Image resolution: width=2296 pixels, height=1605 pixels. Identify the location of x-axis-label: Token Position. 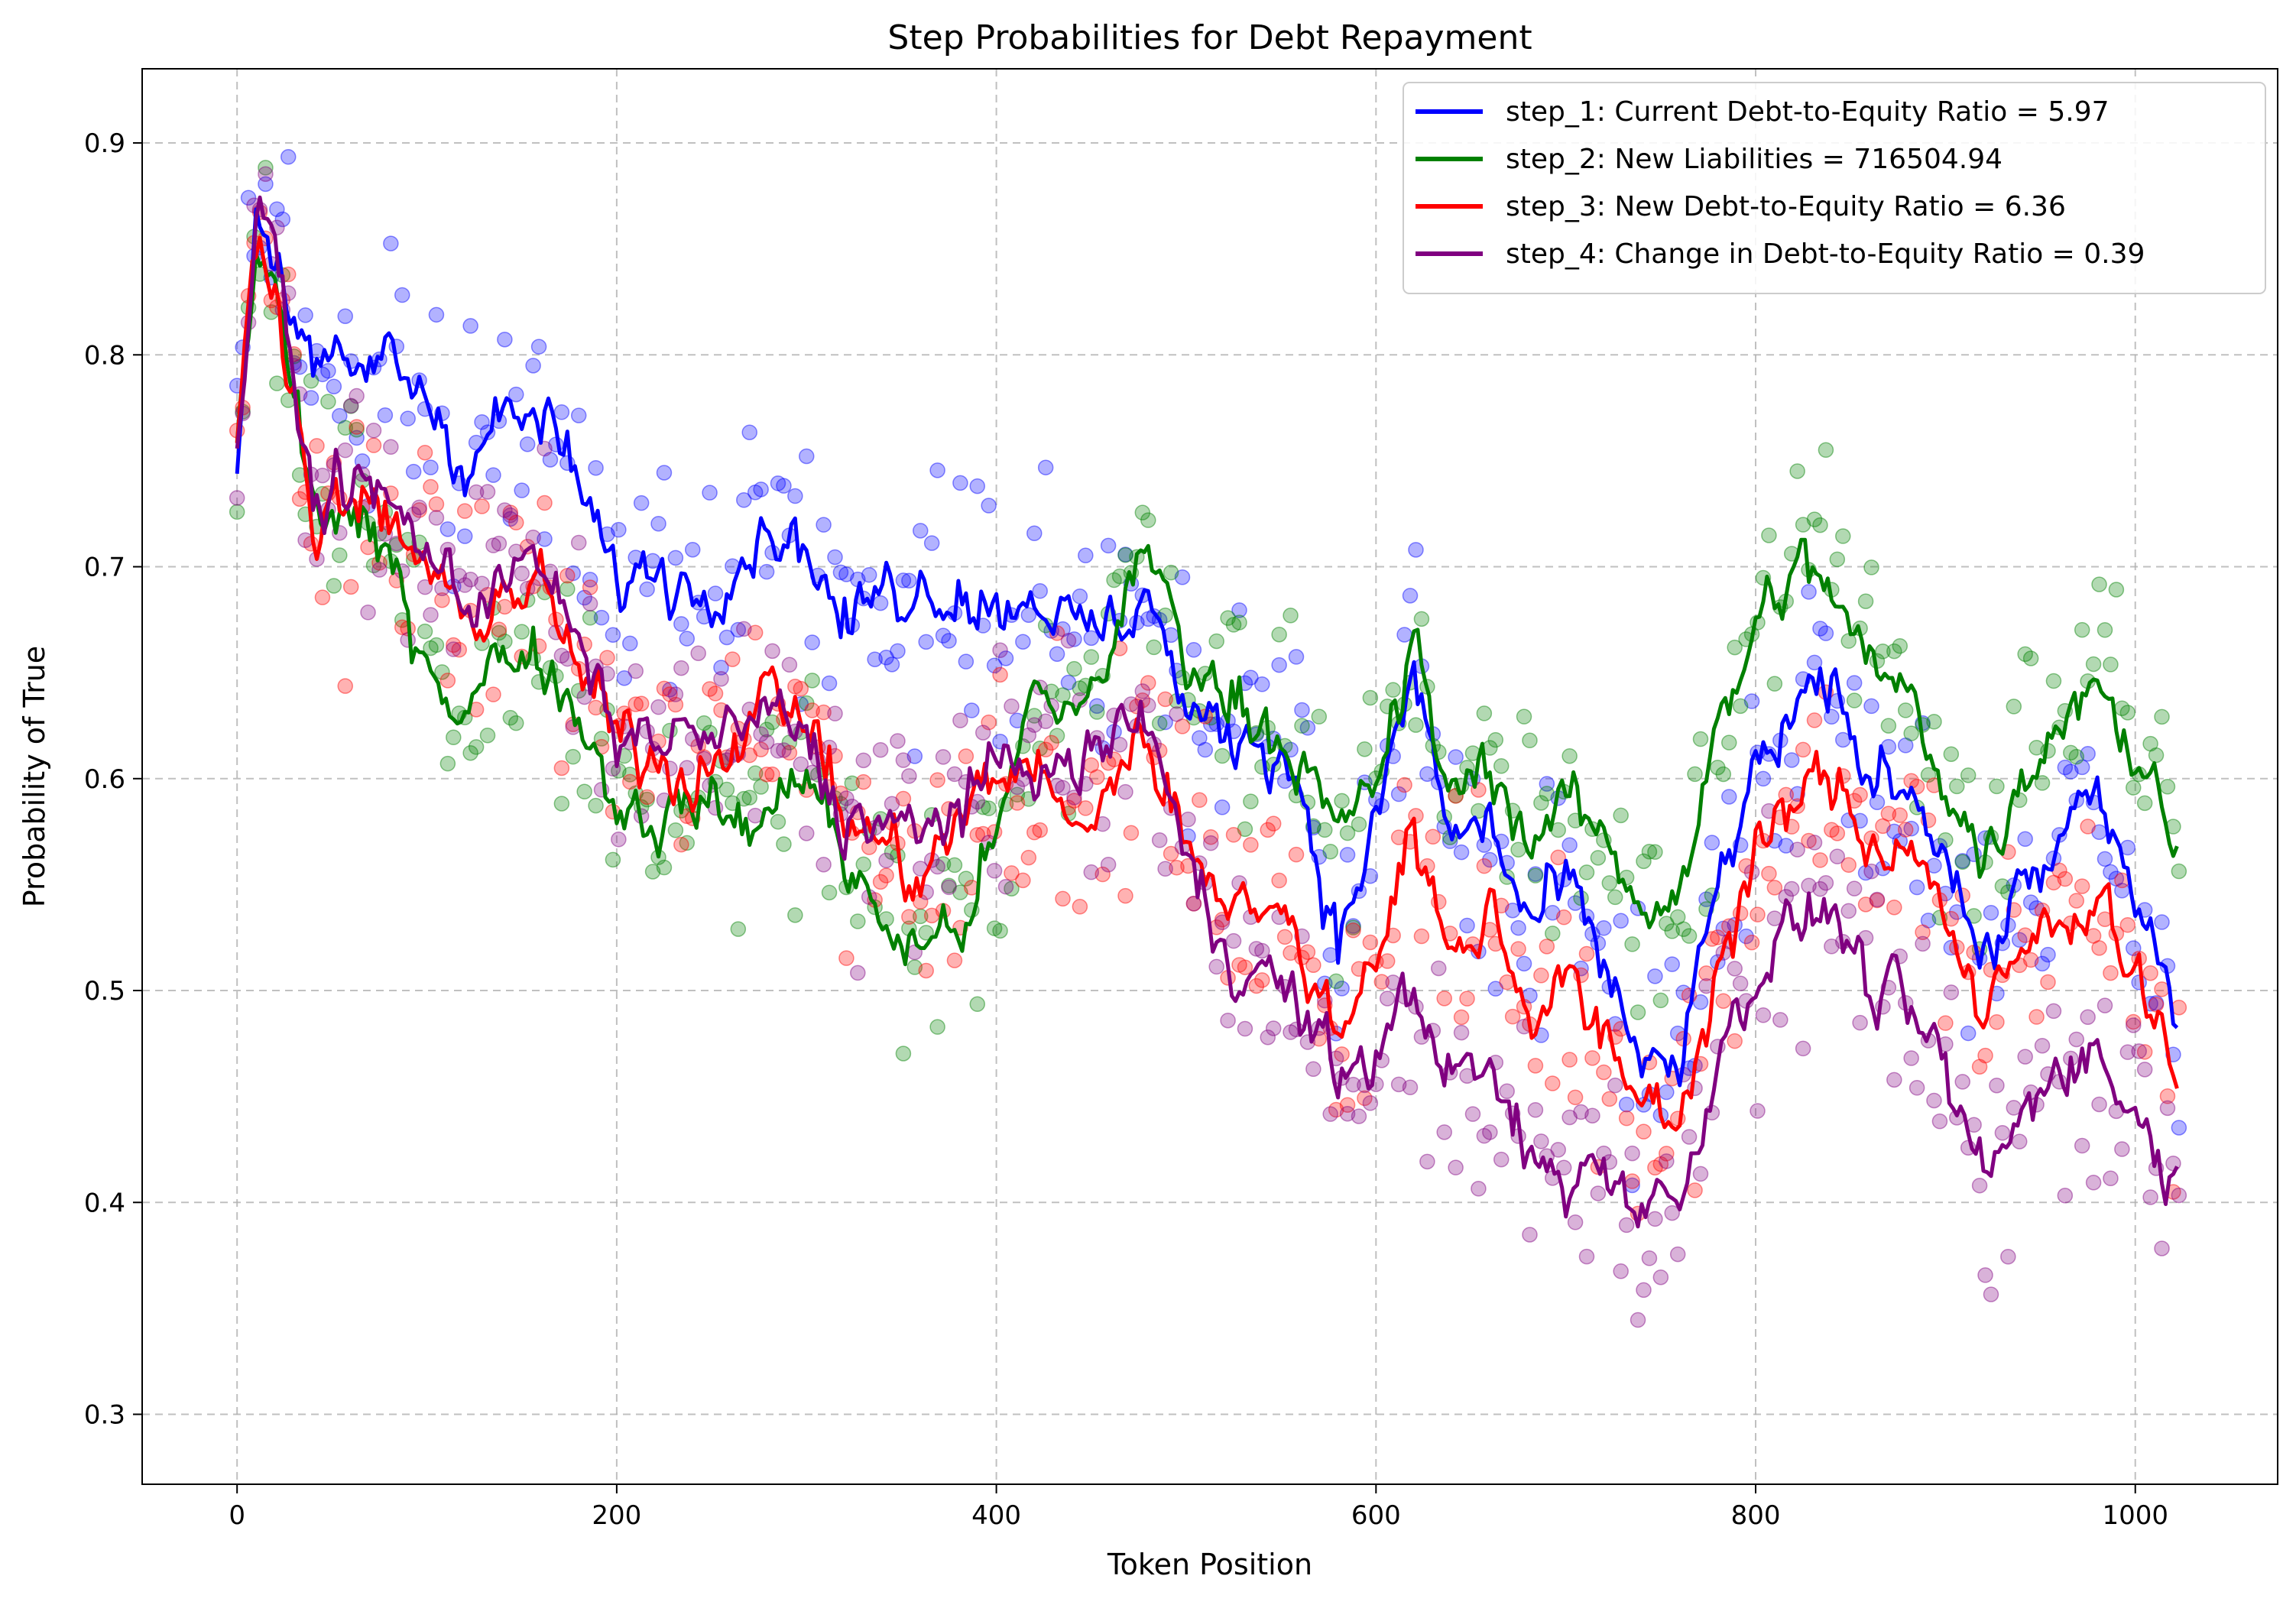
(1209, 1564).